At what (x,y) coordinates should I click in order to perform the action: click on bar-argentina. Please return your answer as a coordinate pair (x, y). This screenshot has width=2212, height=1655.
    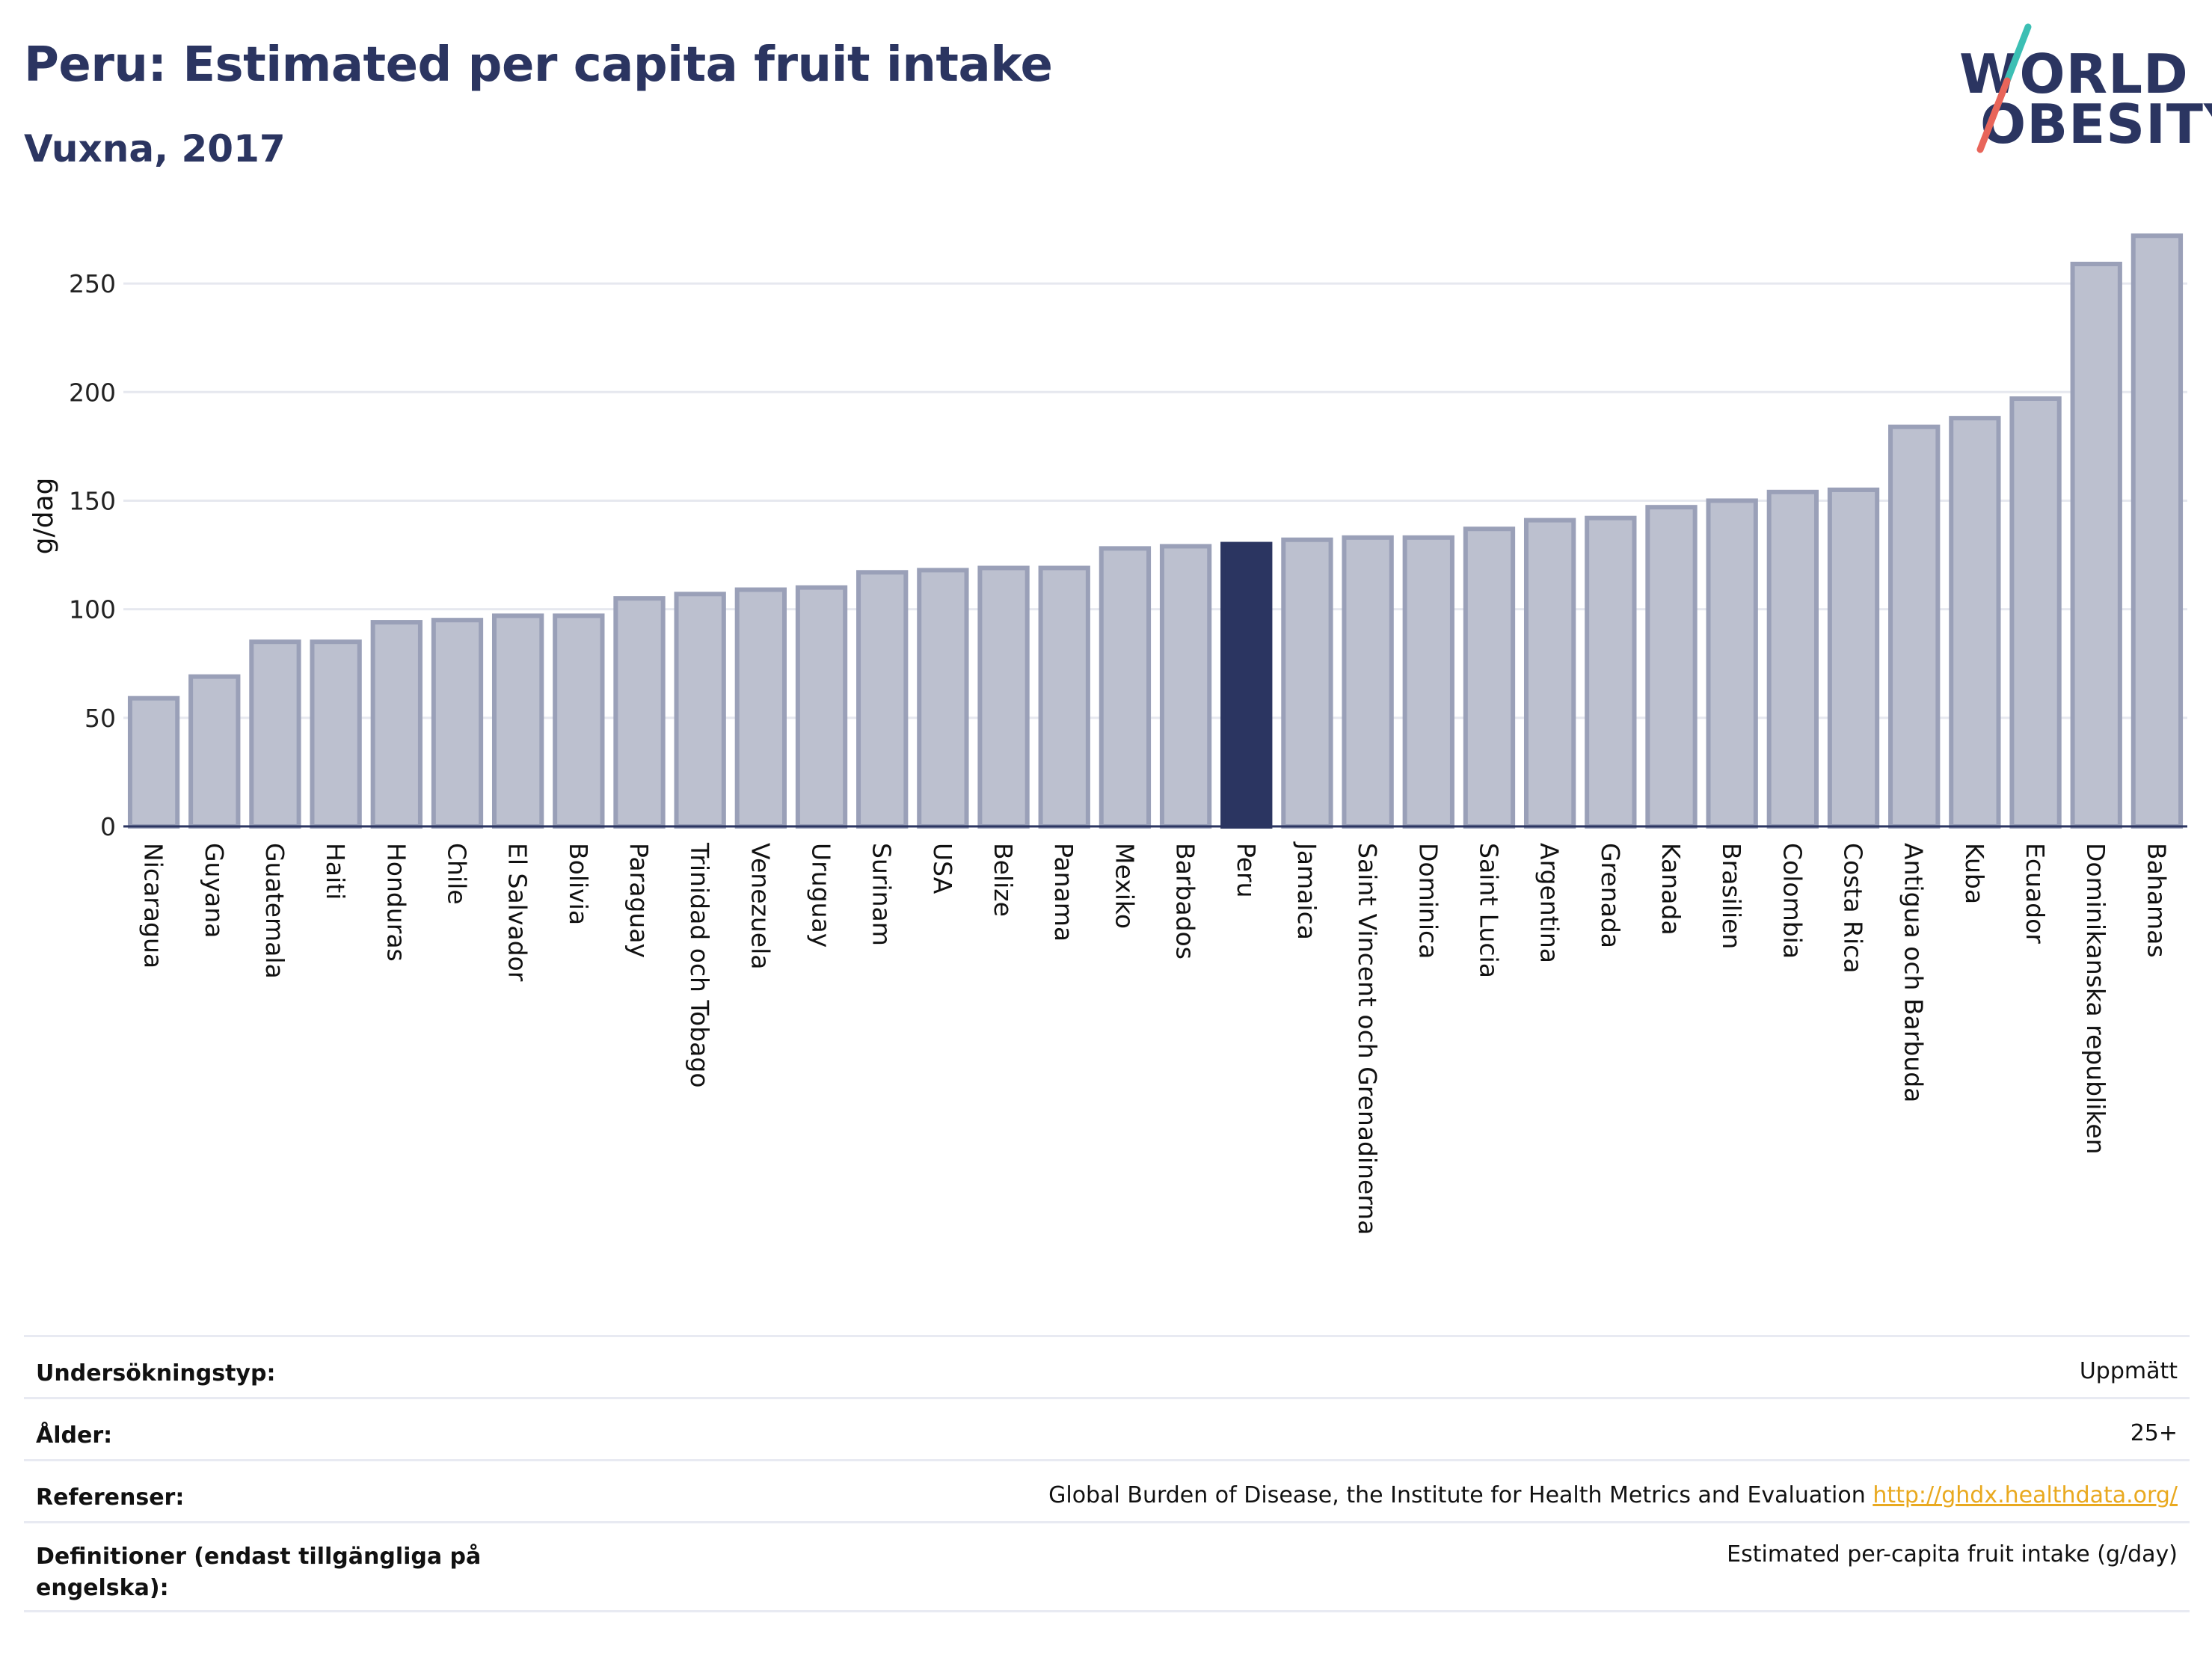
    Looking at the image, I should click on (1549, 673).